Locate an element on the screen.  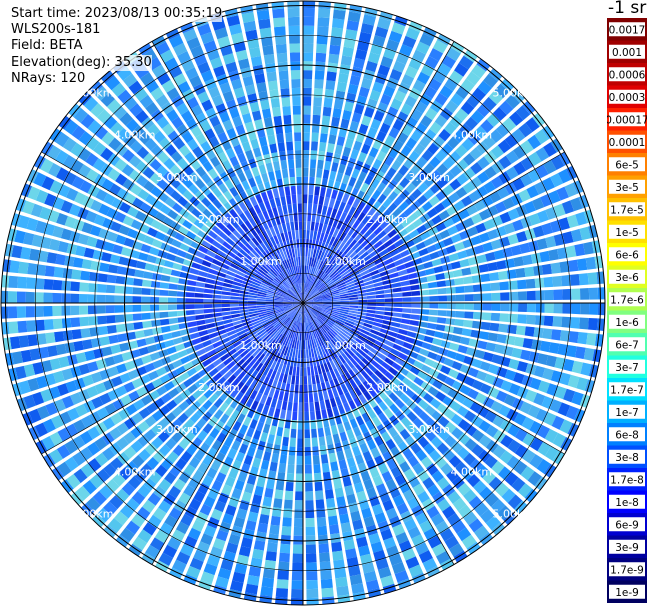
colorbar-tick-label: 1e-6 is located at coordinates (627, 323).